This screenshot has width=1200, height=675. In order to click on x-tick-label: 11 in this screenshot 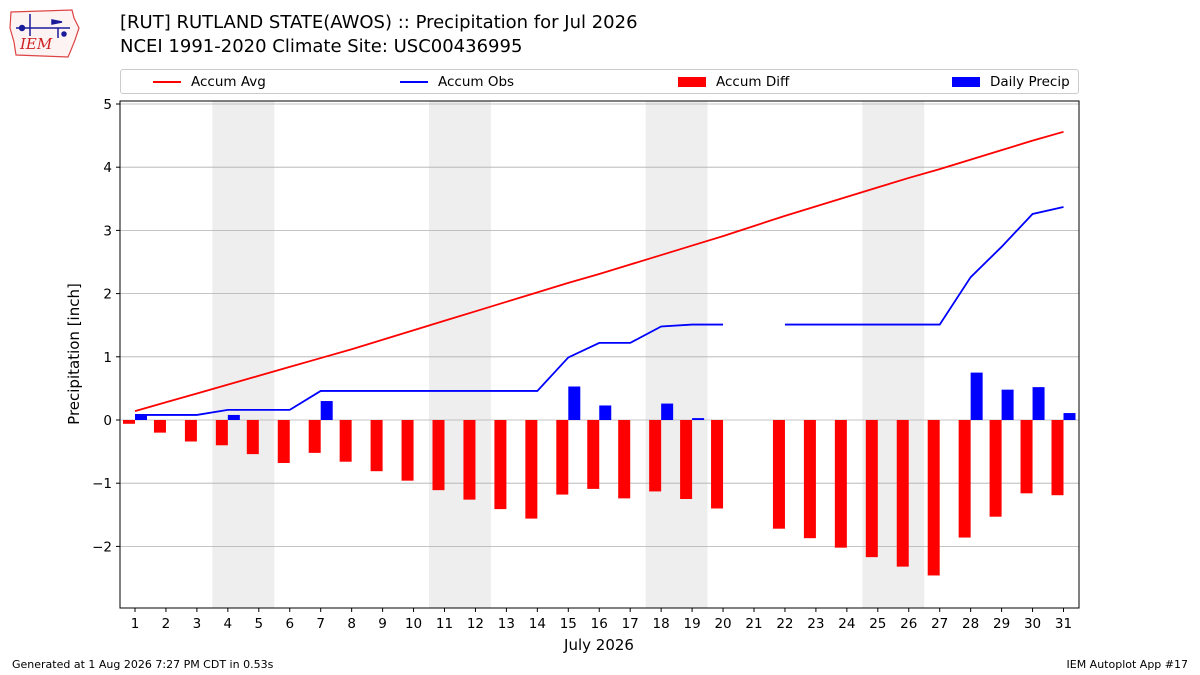, I will do `click(444, 624)`.